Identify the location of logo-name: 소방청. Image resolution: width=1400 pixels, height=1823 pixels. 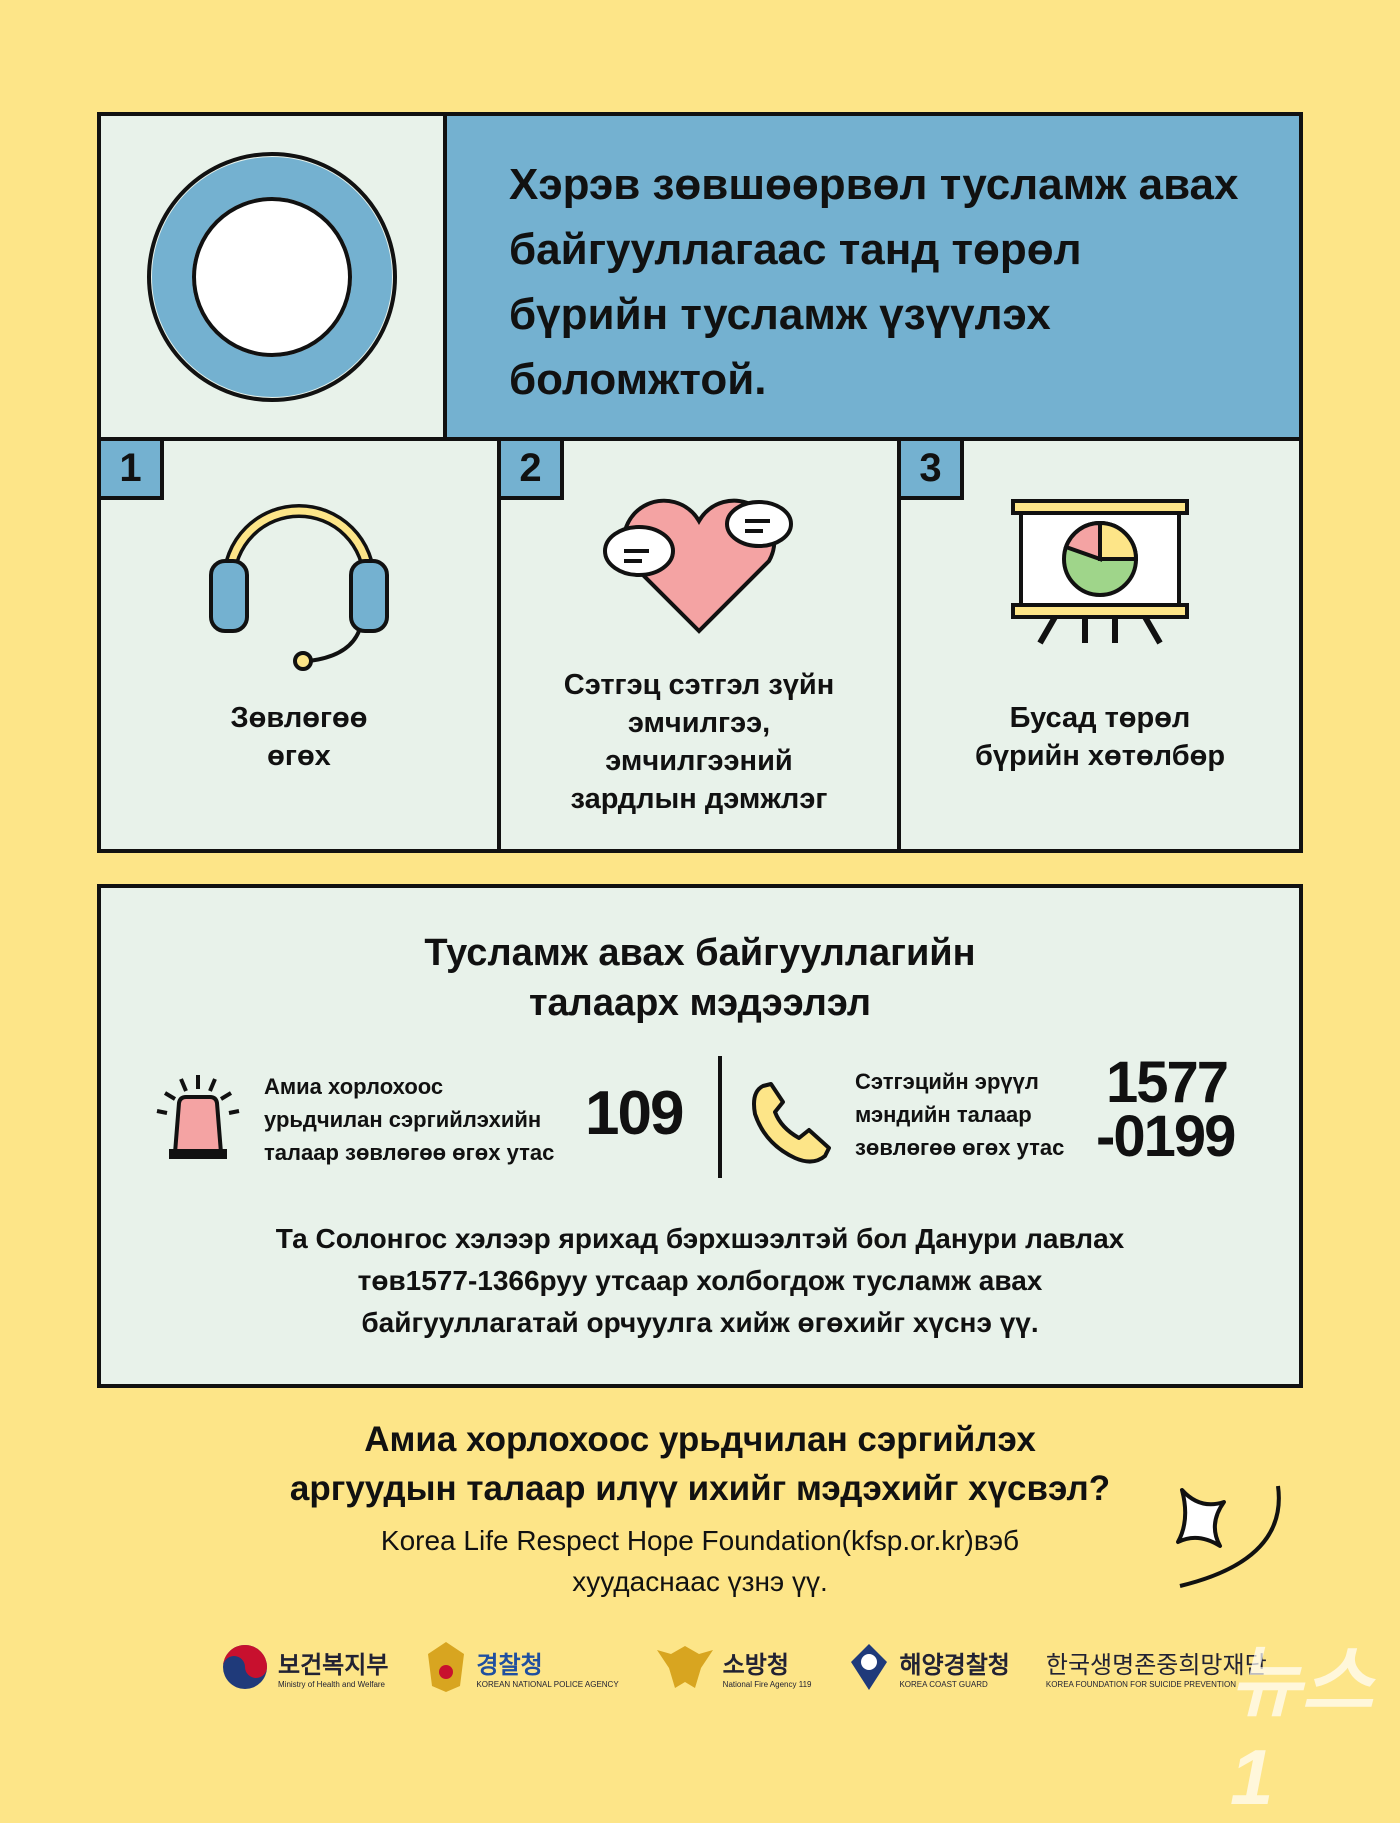
(755, 1665).